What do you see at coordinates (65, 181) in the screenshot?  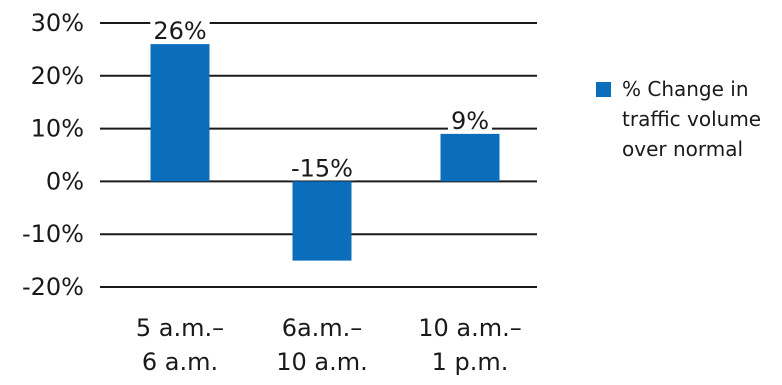 I see `y-tick-label: 0%` at bounding box center [65, 181].